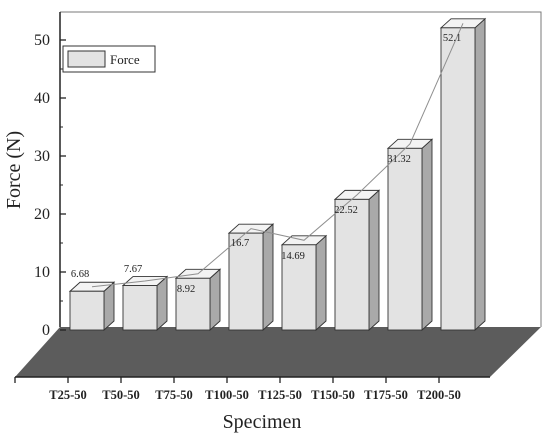 Image resolution: width=550 pixels, height=443 pixels. What do you see at coordinates (42, 272) in the screenshot?
I see `y-tick-label: 10` at bounding box center [42, 272].